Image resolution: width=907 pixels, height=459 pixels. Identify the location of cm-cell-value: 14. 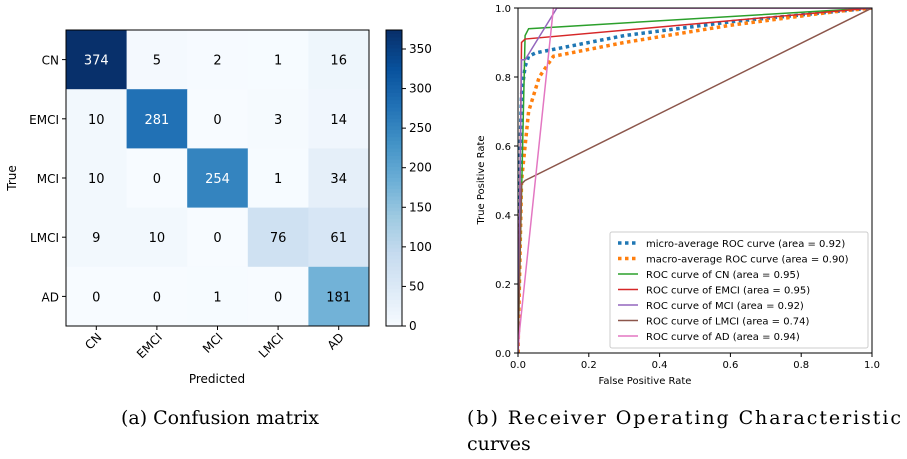
(338, 120).